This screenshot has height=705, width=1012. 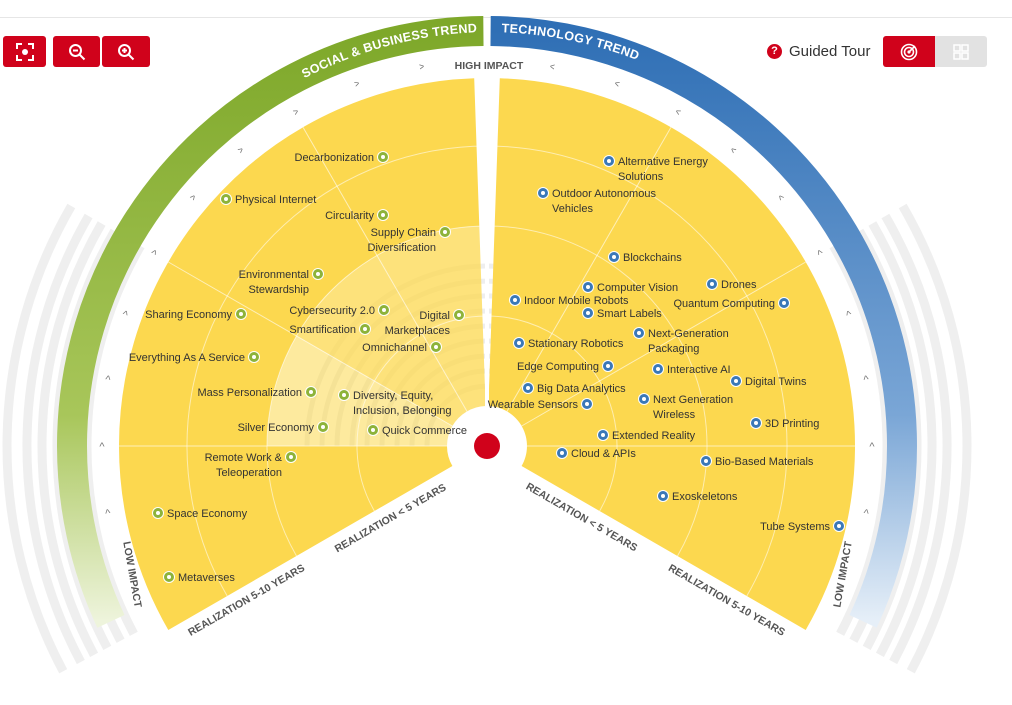 I want to click on trend-item: Mass Personalization, so click(x=257, y=393).